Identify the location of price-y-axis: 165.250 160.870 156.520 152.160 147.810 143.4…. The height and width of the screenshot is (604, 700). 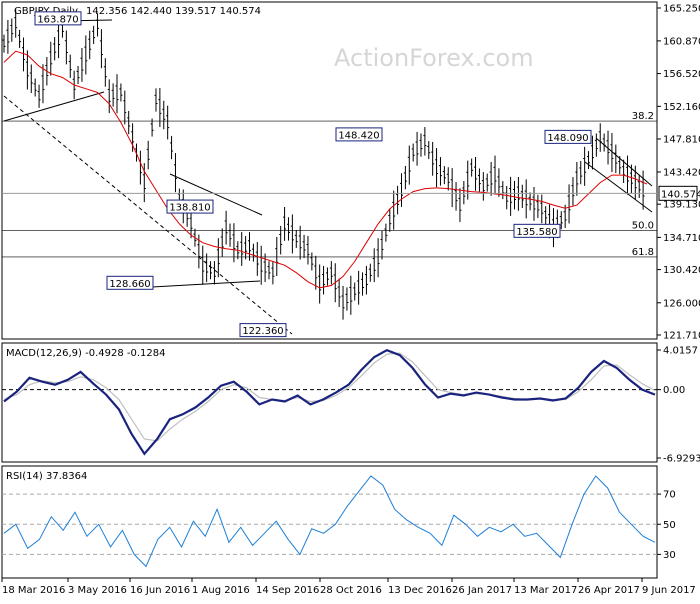
(678, 173).